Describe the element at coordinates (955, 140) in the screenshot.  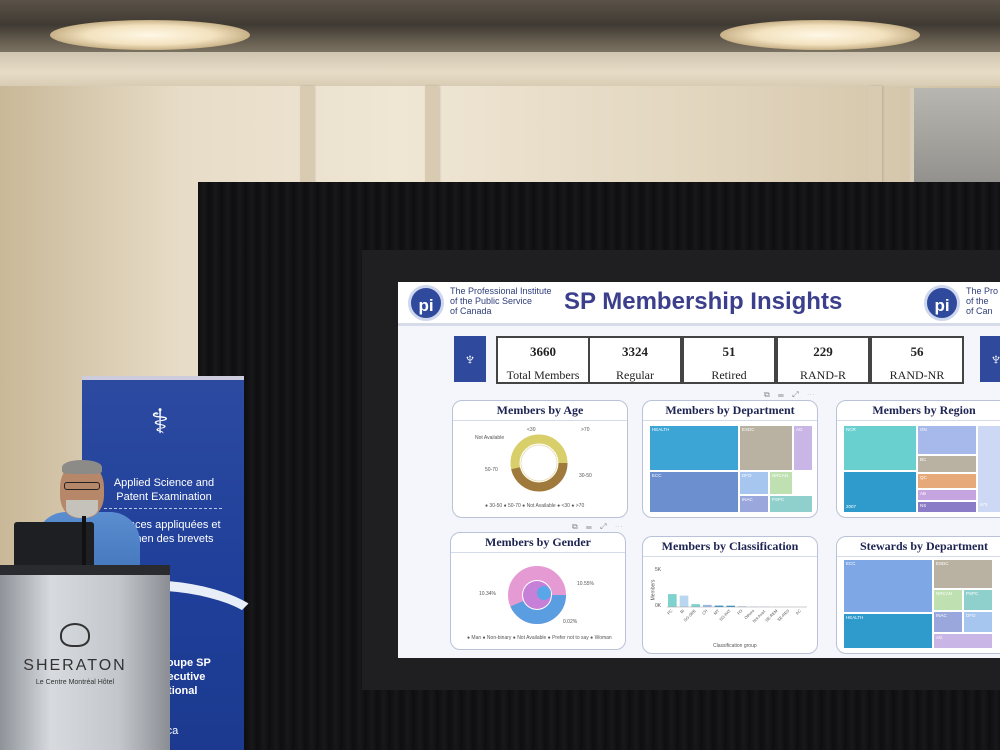
I see `doorway` at that location.